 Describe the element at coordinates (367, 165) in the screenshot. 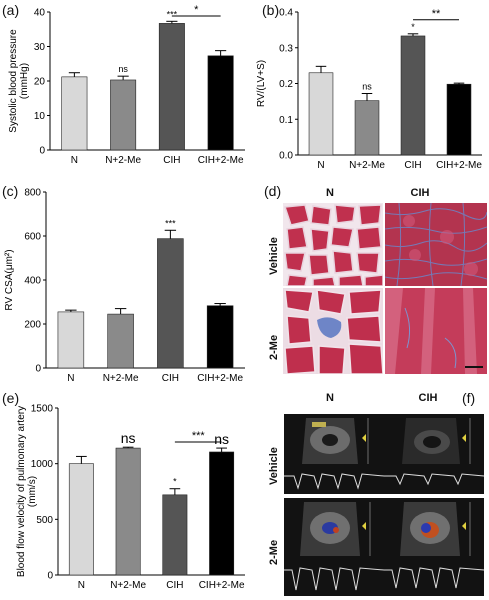

I see `xtick-label-b-1: N+2-Me` at that location.